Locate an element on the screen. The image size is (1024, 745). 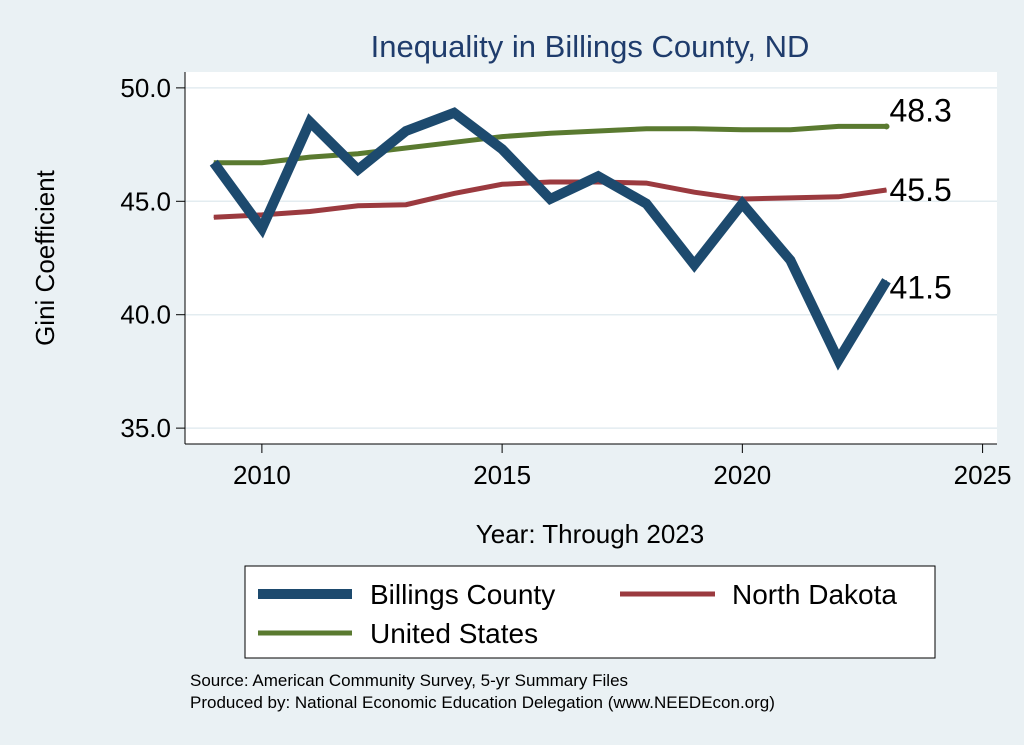
x-tick-label: 2025 is located at coordinates (983, 475).